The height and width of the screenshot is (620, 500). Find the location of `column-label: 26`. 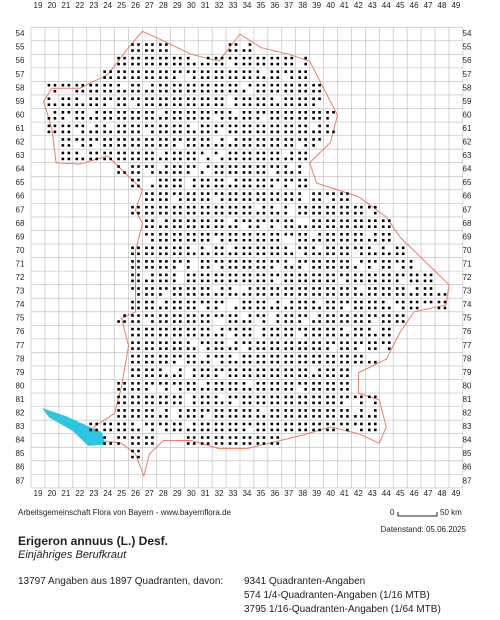

column-label: 26 is located at coordinates (135, 493).